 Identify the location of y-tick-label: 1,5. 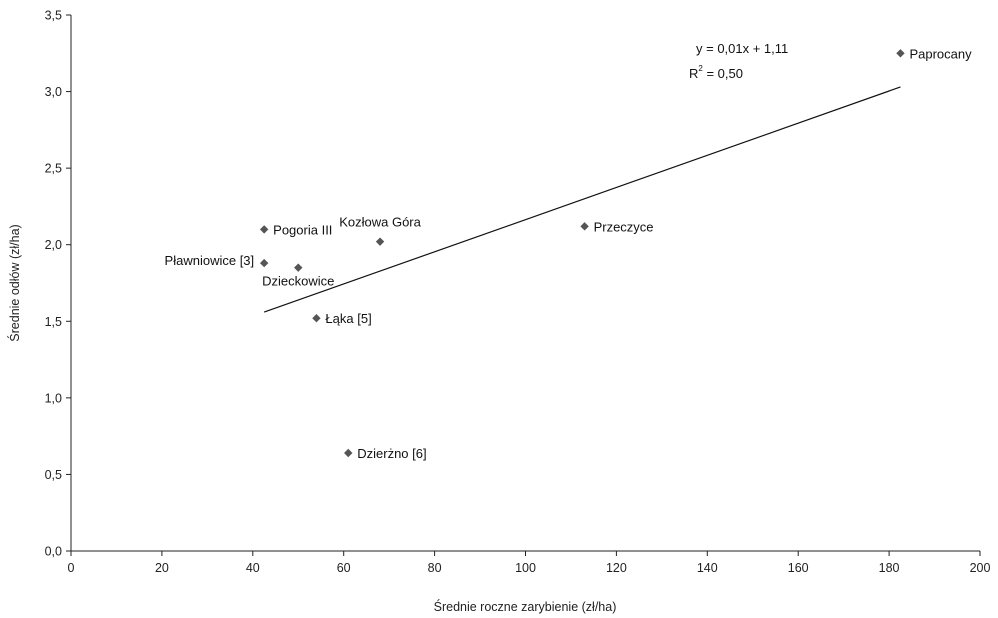
(53, 322).